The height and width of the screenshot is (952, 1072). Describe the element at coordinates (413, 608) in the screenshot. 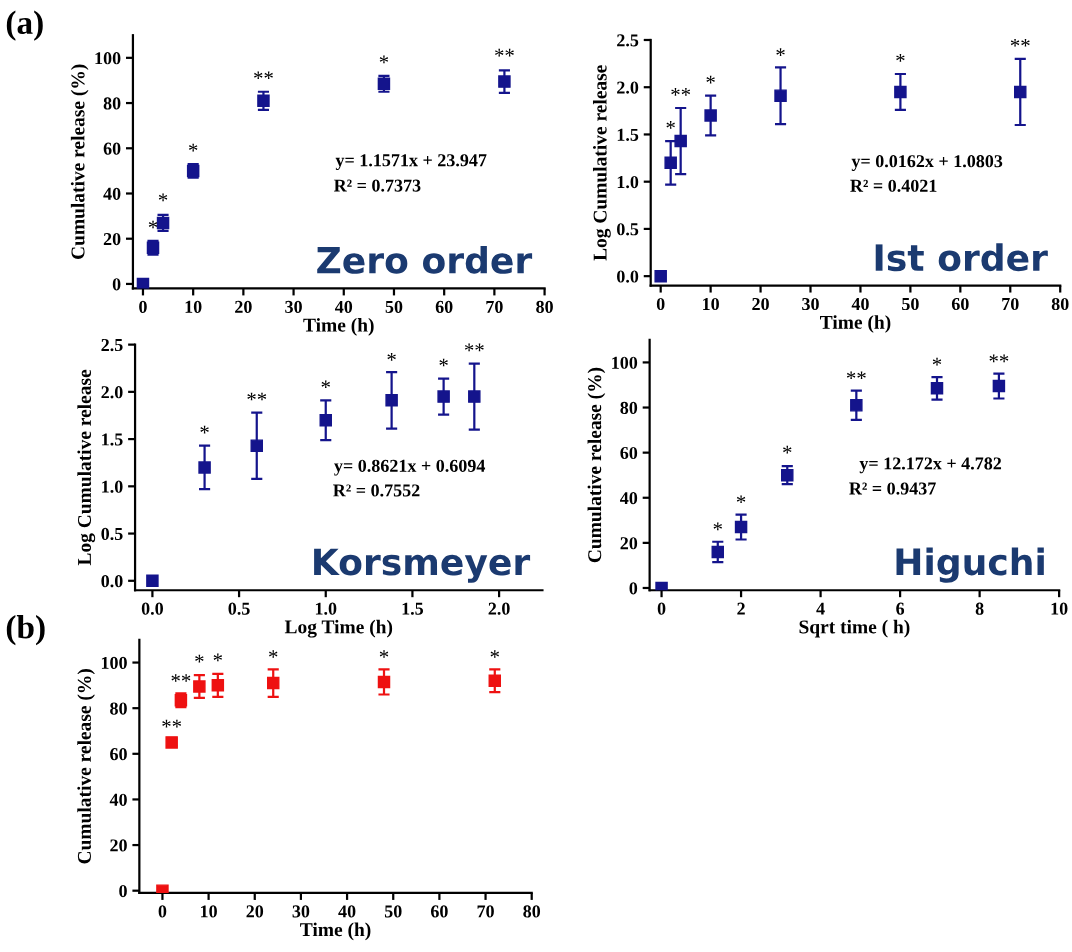

I see `x-tick-label: 1.5` at that location.